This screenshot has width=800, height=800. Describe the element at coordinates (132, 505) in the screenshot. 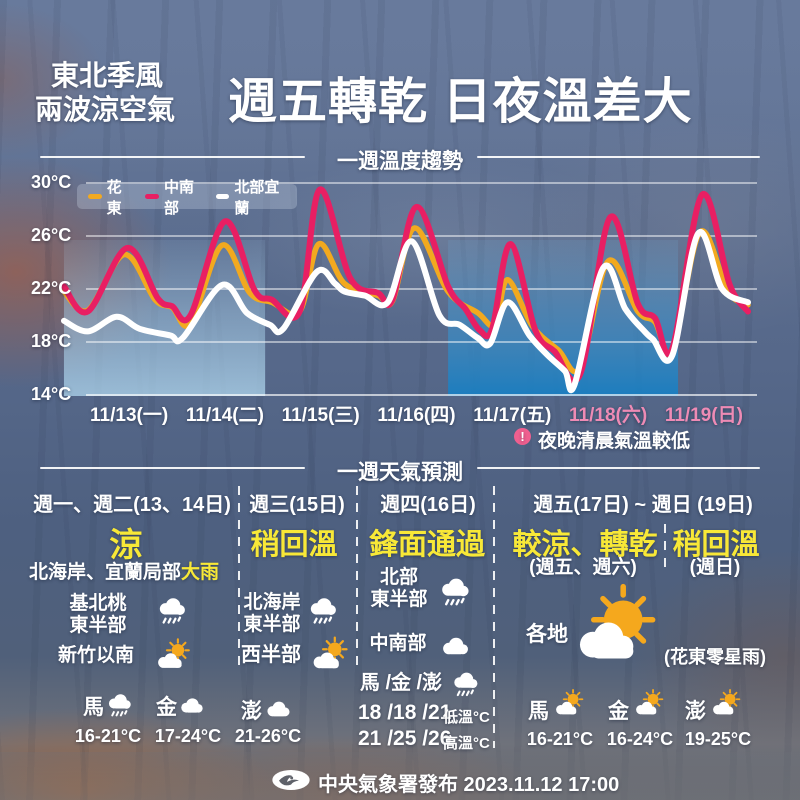

I see `forecast-col1-header: 週一、週二(13、14日)` at that location.